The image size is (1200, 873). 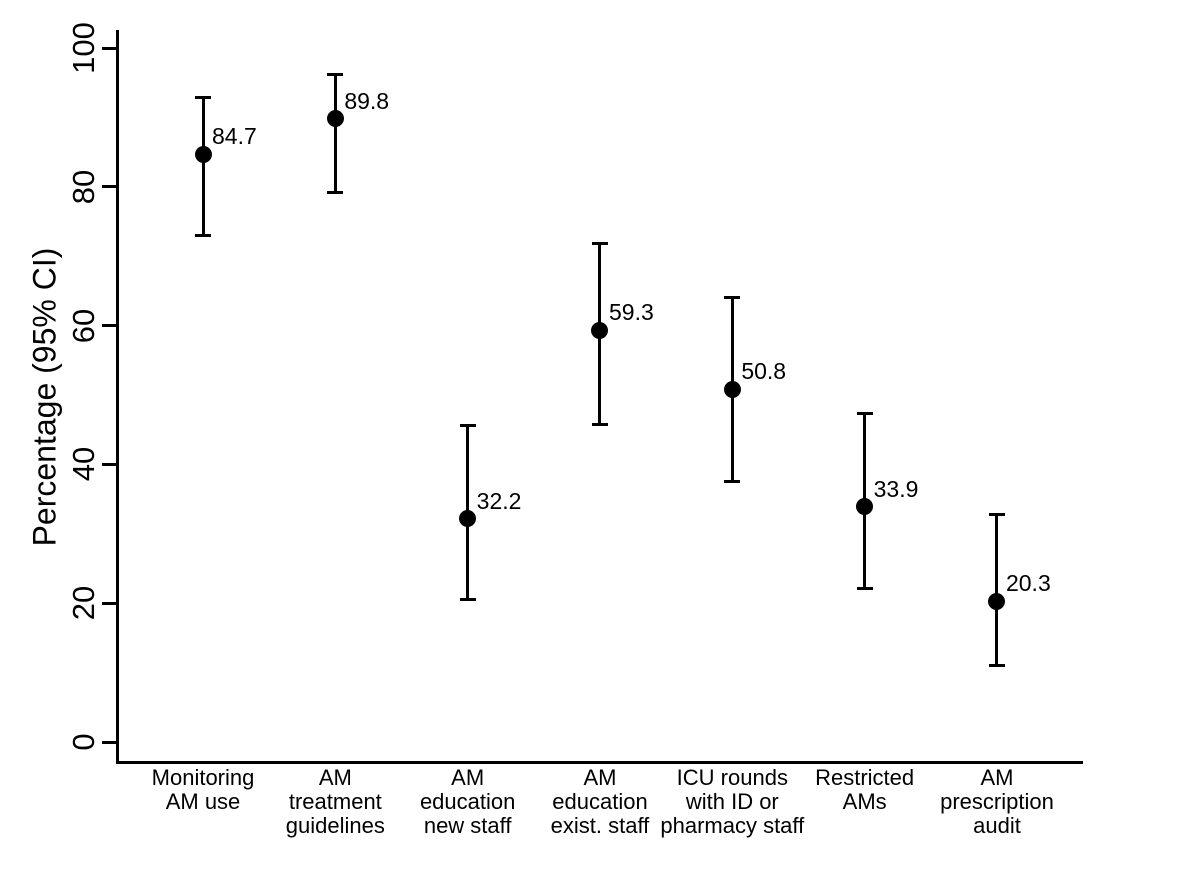 What do you see at coordinates (83, 603) in the screenshot?
I see `y-tick-label-text: 20` at bounding box center [83, 603].